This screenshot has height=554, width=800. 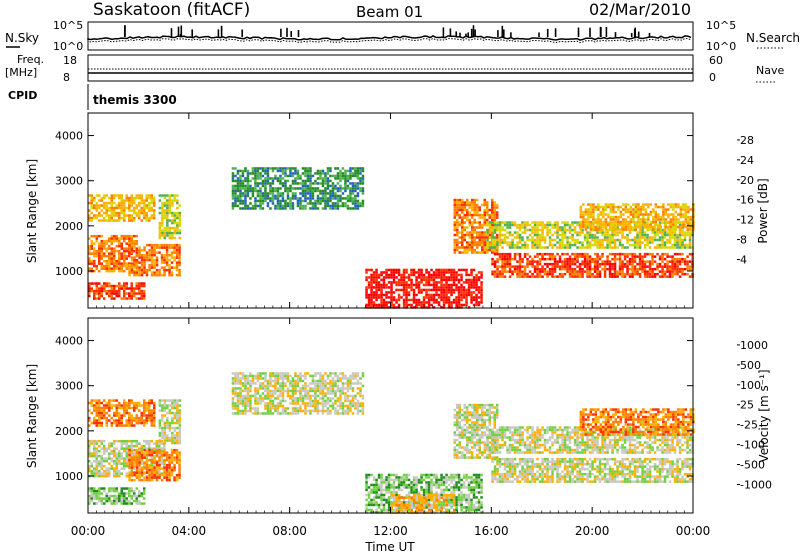 What do you see at coordinates (69, 476) in the screenshot?
I see `velocity-ytick-label: 1000` at bounding box center [69, 476].